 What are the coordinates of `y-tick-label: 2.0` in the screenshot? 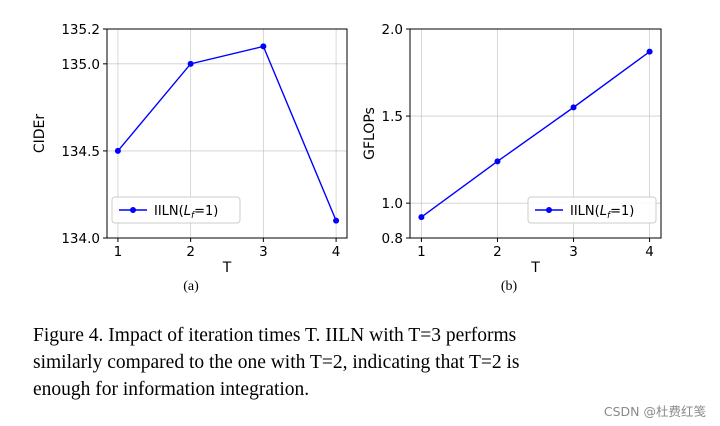 It's located at (392, 30).